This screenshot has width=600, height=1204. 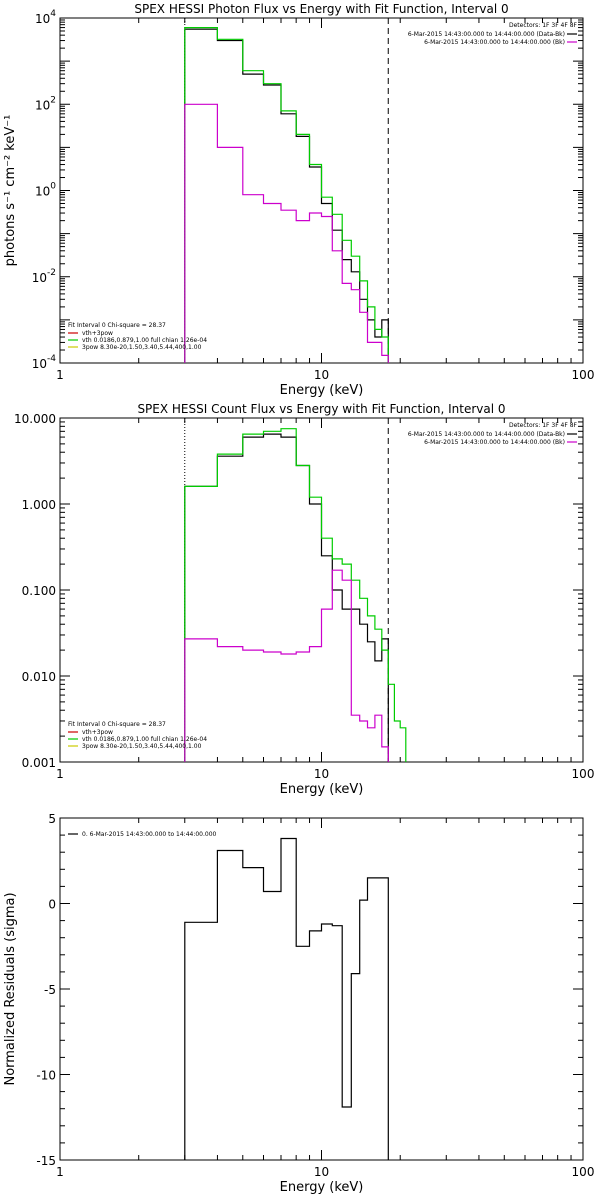 I want to click on y-axis-label: Normalized Residuals (sigma), so click(x=10, y=988).